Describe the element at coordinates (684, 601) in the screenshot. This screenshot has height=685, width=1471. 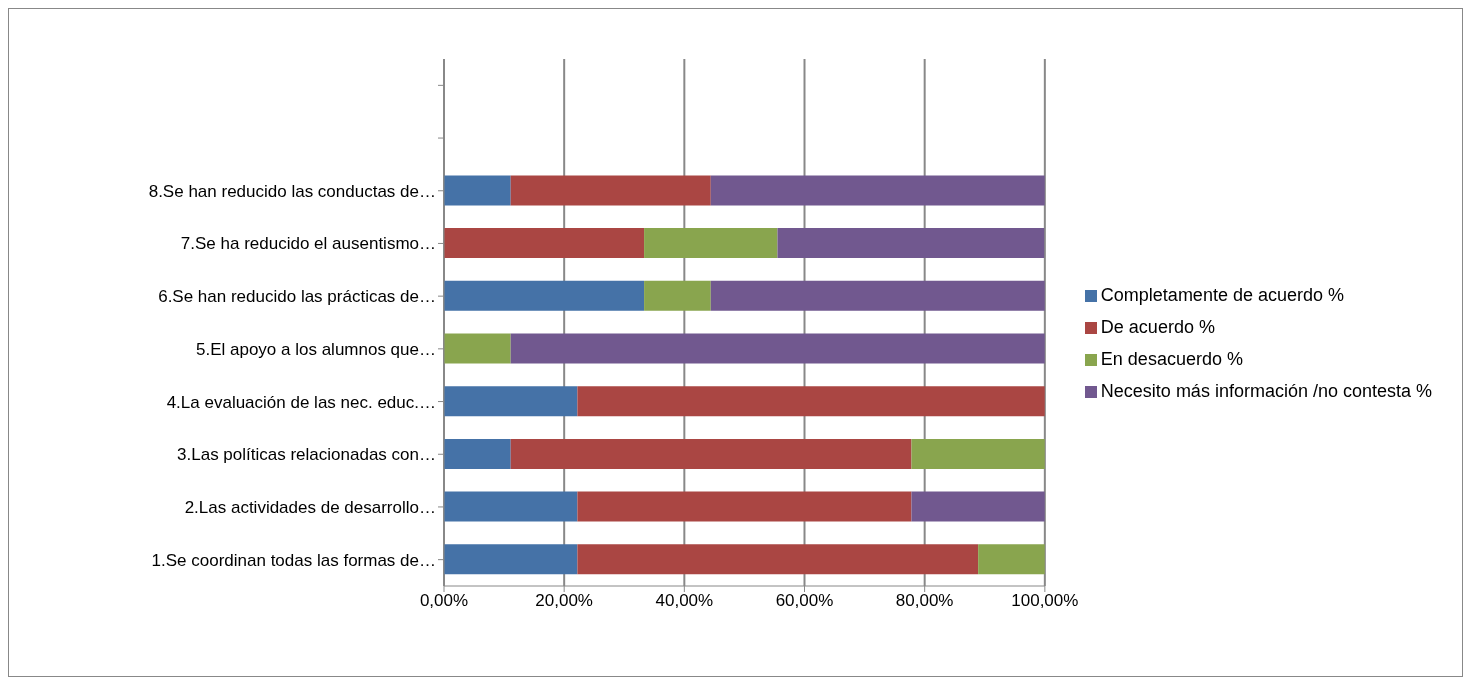
I see `x-tick-label: 40,00%` at that location.